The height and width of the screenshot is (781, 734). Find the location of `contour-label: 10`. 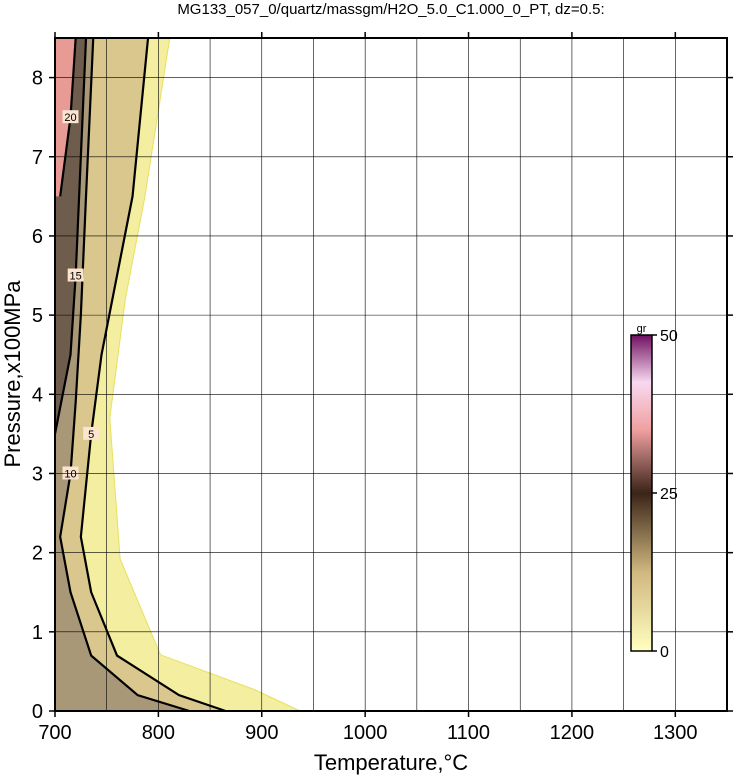

contour-label: 10 is located at coordinates (70, 474).